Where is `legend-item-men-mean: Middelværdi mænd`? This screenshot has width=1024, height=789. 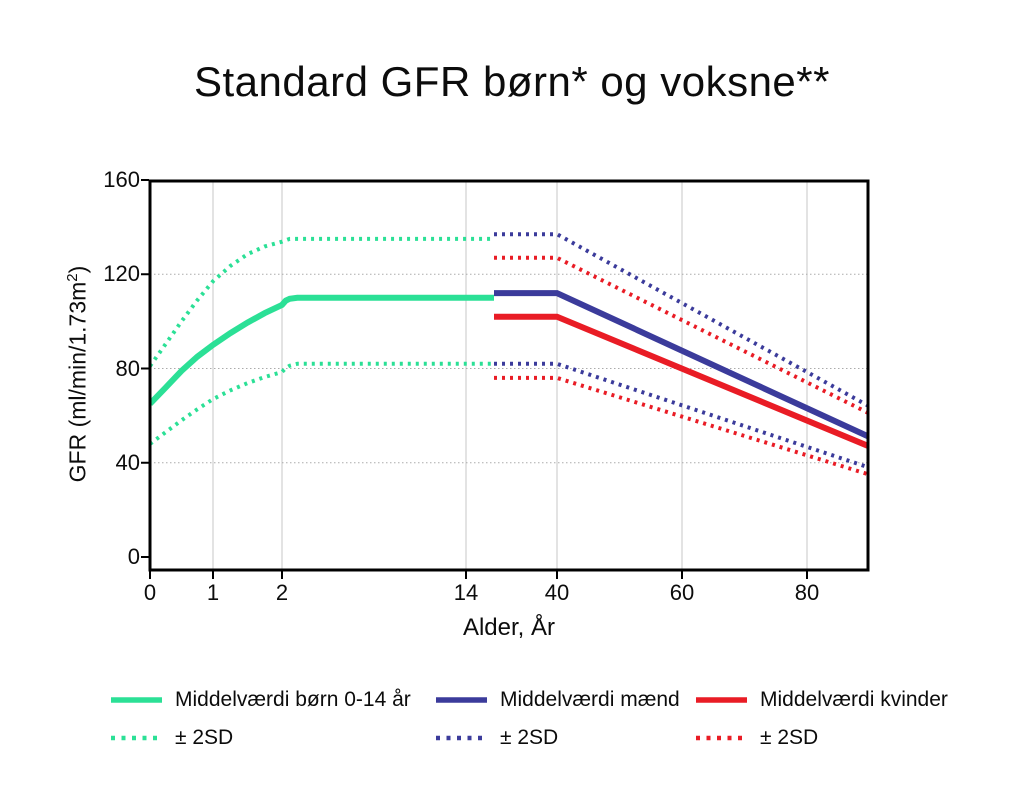 legend-item-men-mean: Middelværdi mænd is located at coordinates (557, 700).